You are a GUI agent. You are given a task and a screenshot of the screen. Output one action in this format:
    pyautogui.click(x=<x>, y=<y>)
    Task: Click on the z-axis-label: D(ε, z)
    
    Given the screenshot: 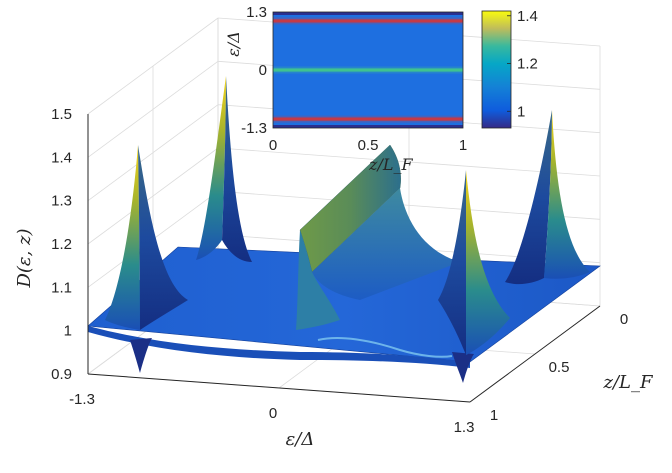 What is the action you would take?
    pyautogui.click(x=24, y=258)
    